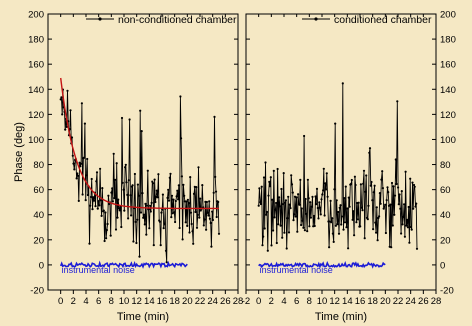 This screenshot has width=472, height=326. I want to click on right-y-tick-label: -20, so click(447, 291).